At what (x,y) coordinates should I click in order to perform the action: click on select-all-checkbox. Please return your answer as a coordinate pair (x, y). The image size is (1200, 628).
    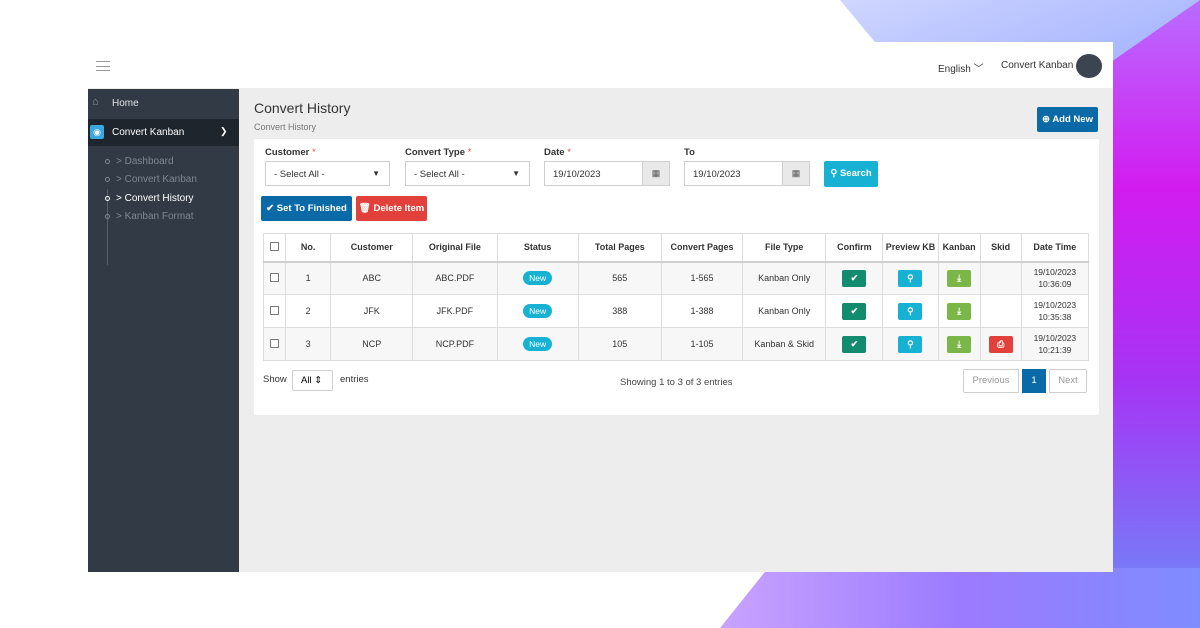
    Looking at the image, I should click on (275, 246).